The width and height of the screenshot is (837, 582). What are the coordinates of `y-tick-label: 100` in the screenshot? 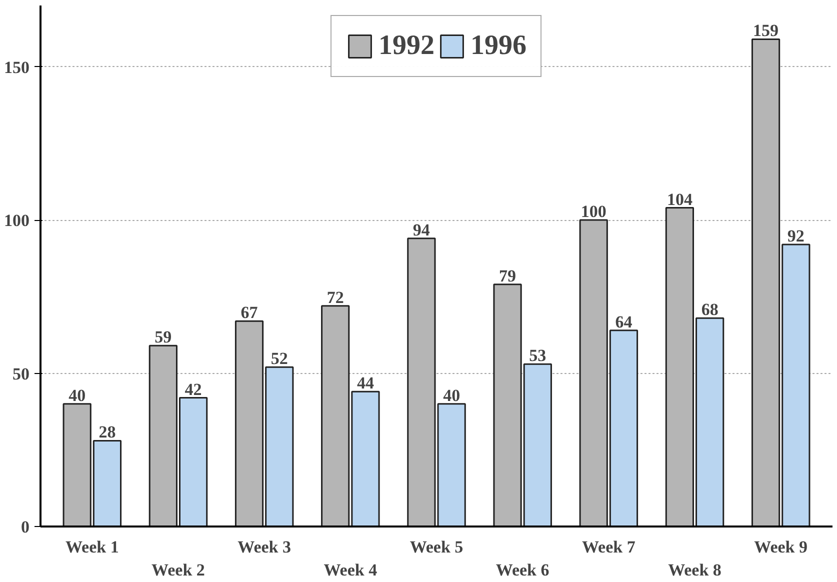 It's located at (17, 220).